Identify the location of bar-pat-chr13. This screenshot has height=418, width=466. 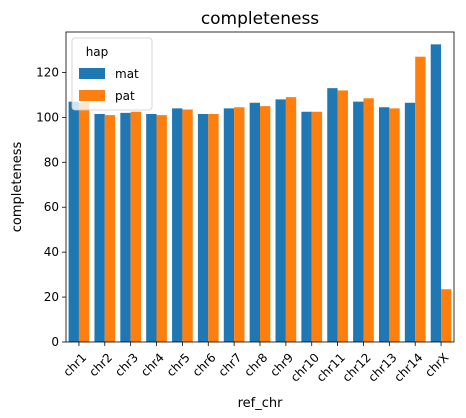
(394, 225).